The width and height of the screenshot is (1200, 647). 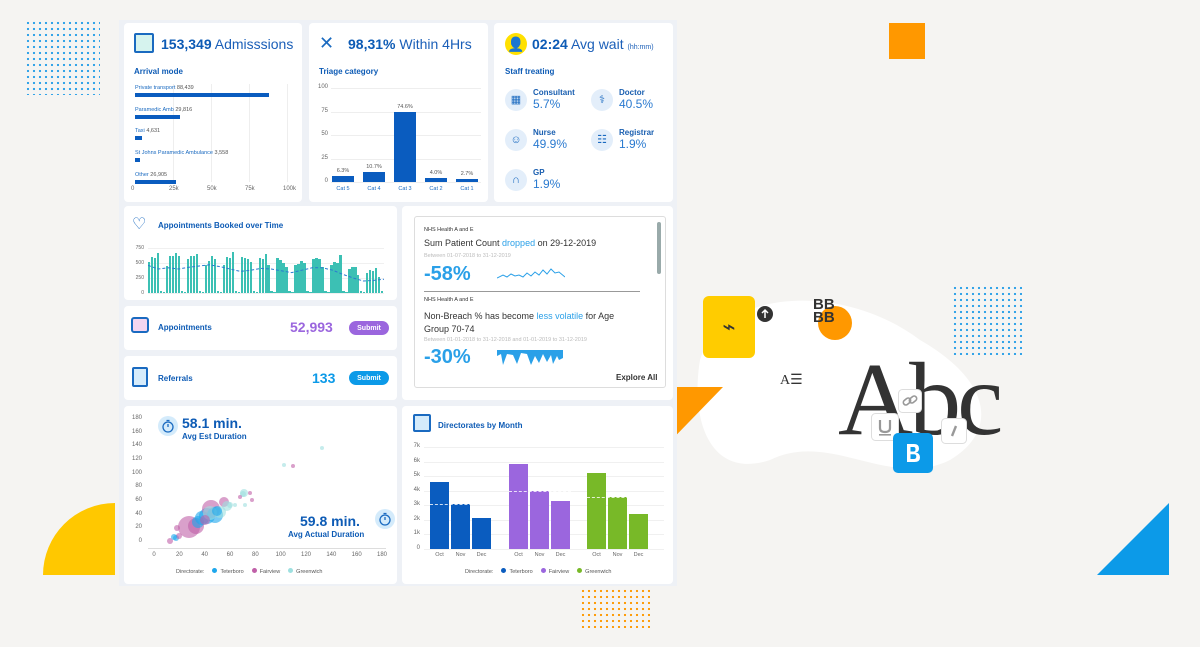 I want to click on tick-label: 80, so click(x=255, y=555).